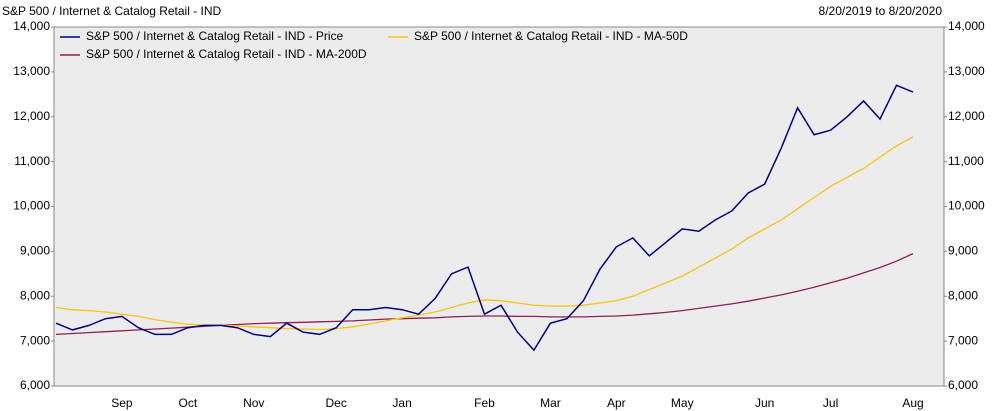  I want to click on y-tick-label: 12,000, so click(31, 116).